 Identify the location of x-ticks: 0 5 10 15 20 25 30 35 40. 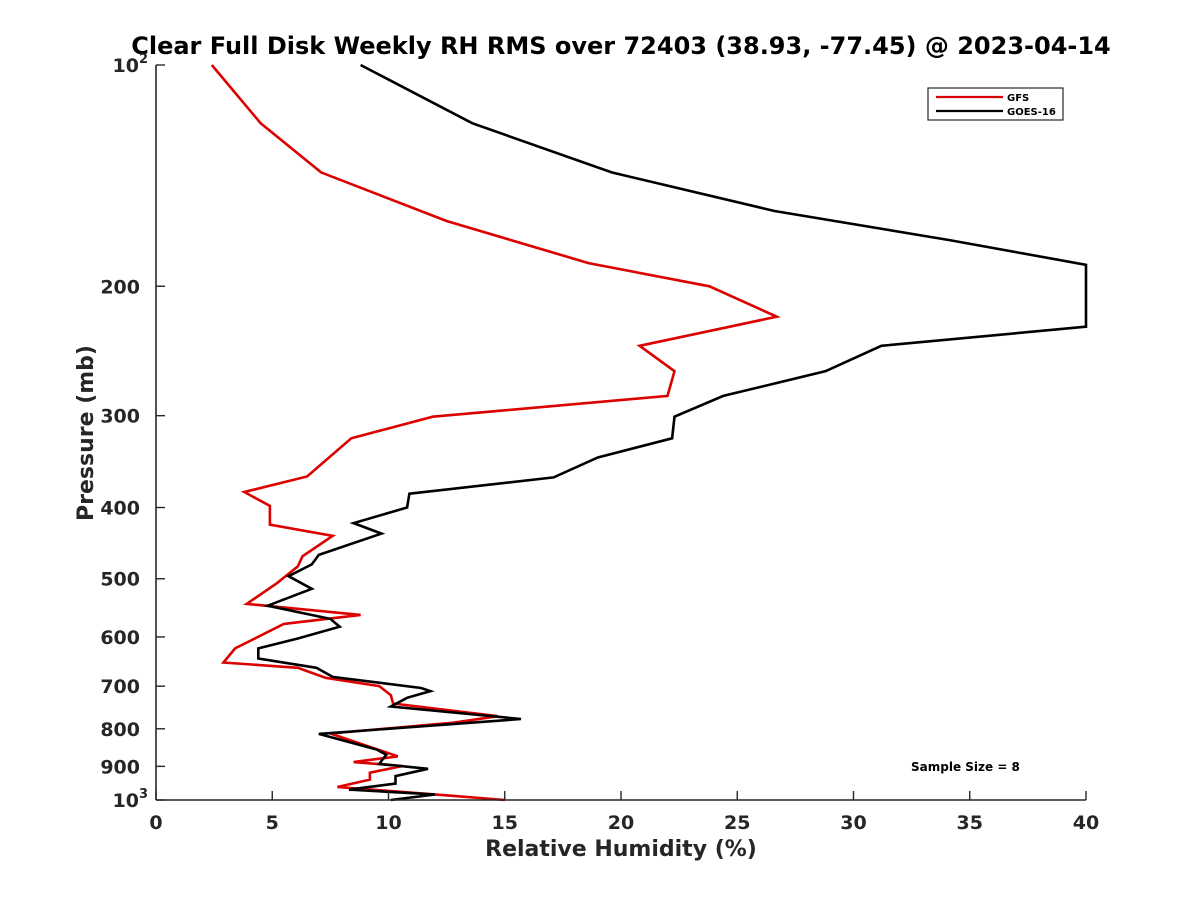
(624, 812).